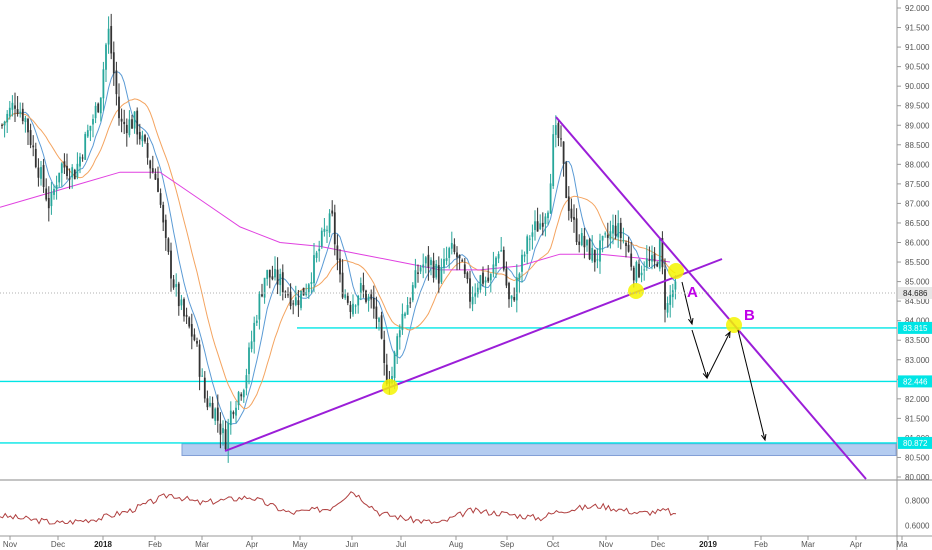  What do you see at coordinates (917, 321) in the screenshot?
I see `price-tick-label: 84.000` at bounding box center [917, 321].